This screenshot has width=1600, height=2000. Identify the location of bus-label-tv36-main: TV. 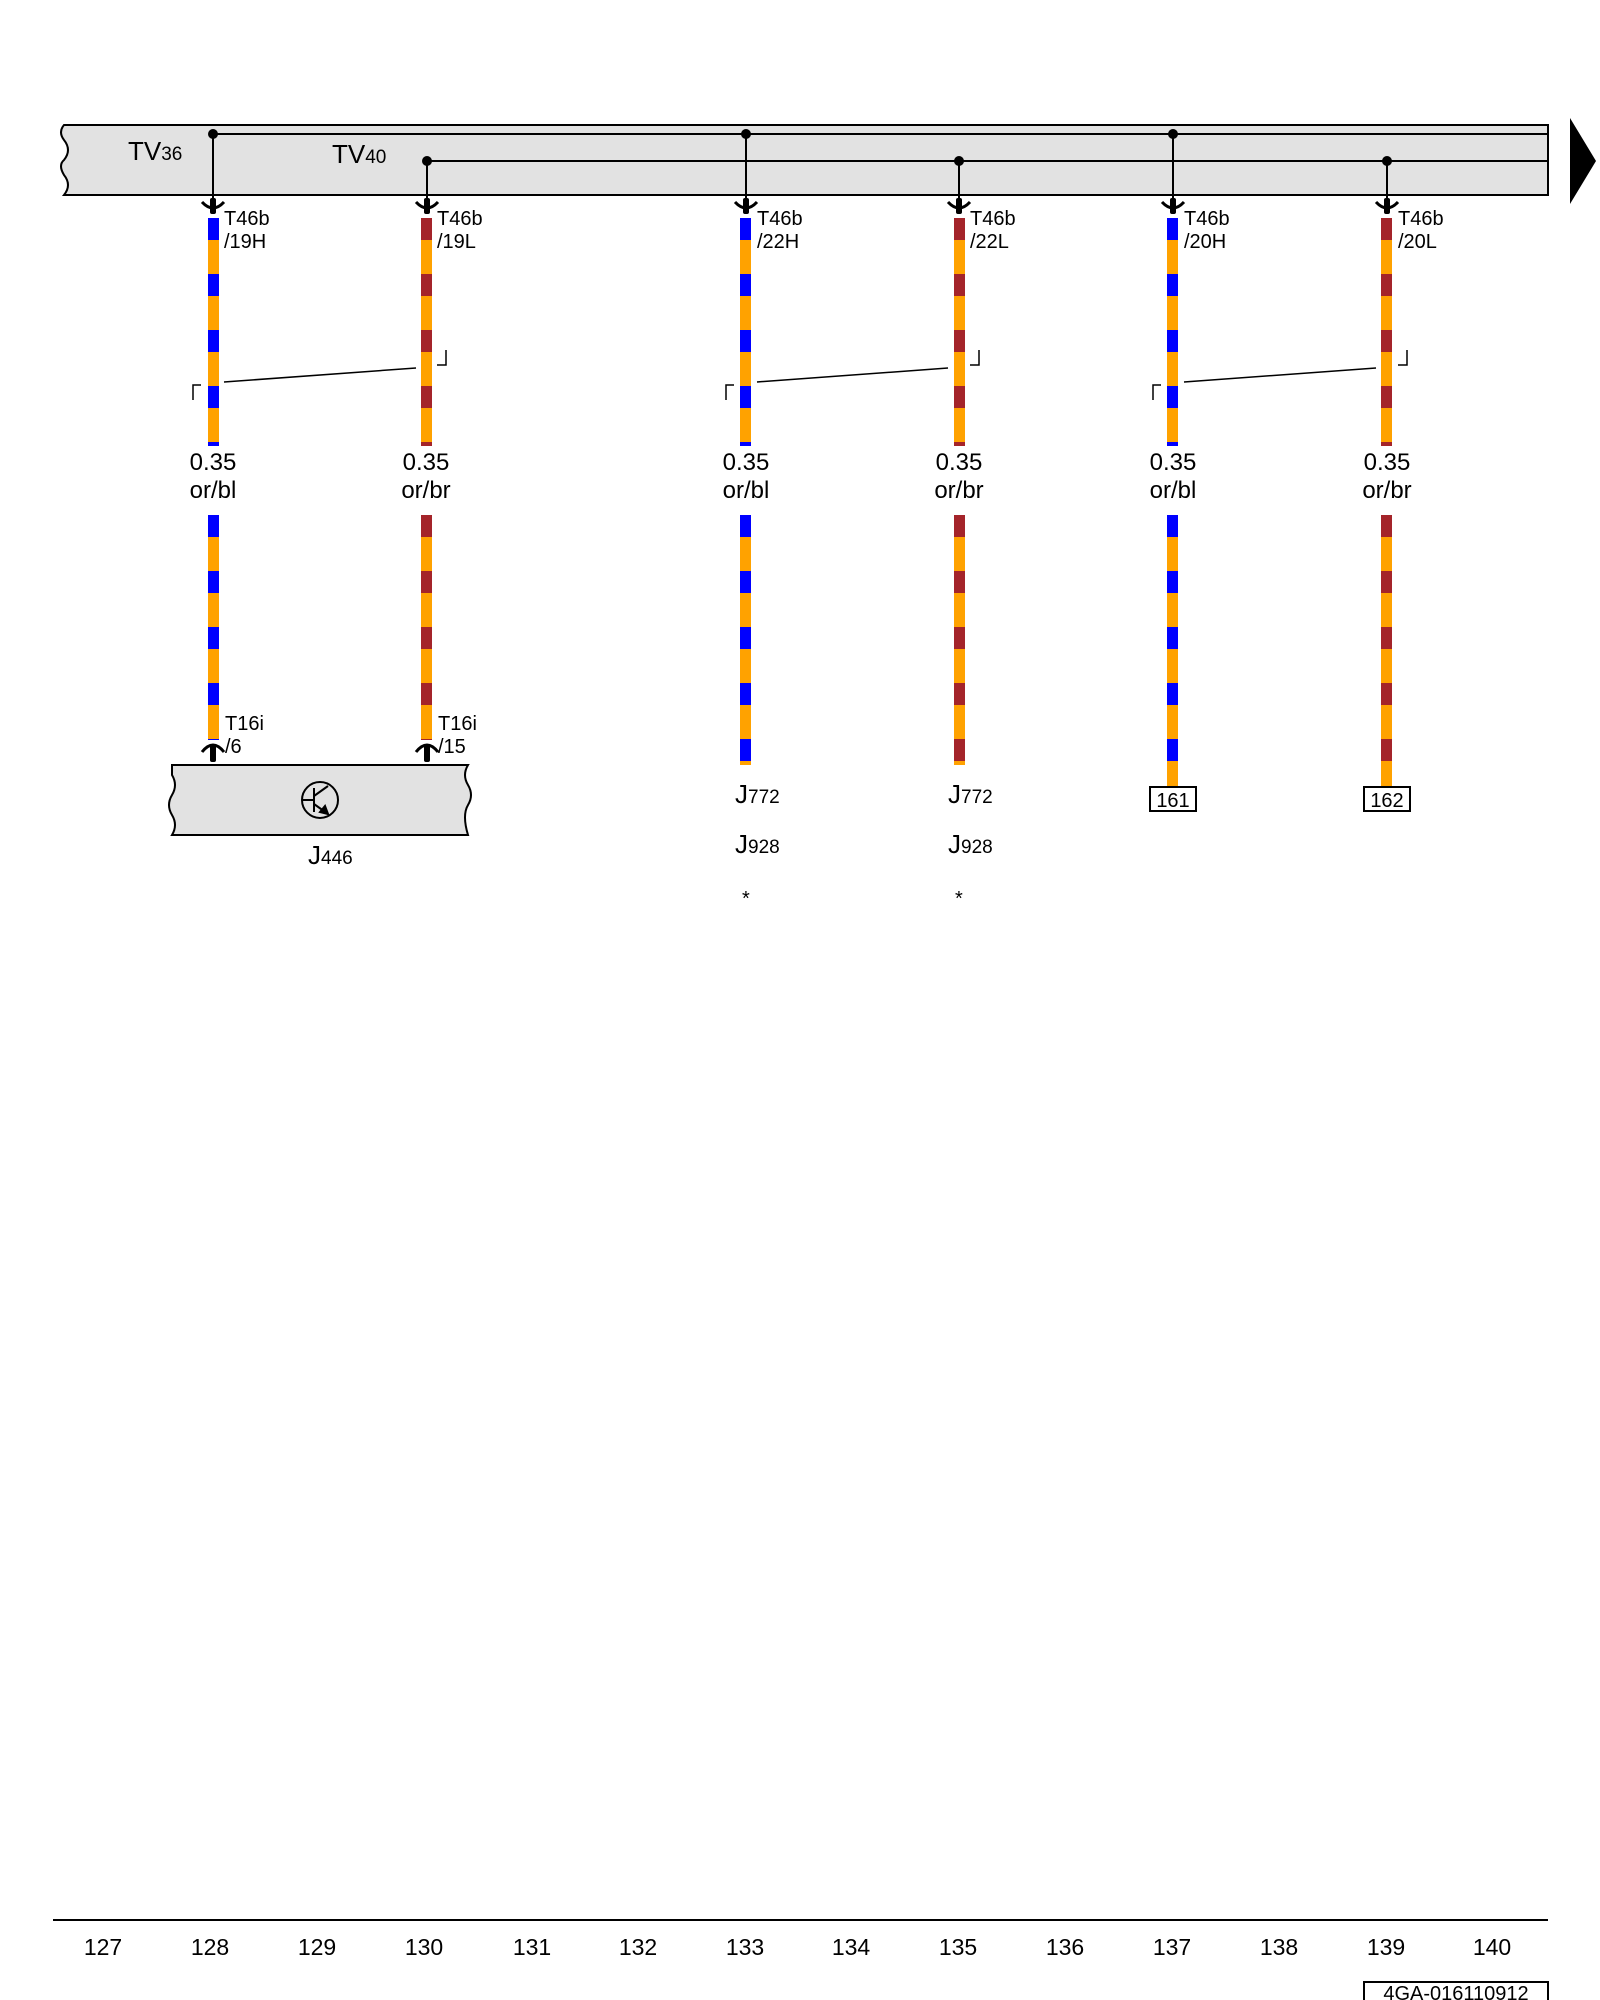
(145, 151).